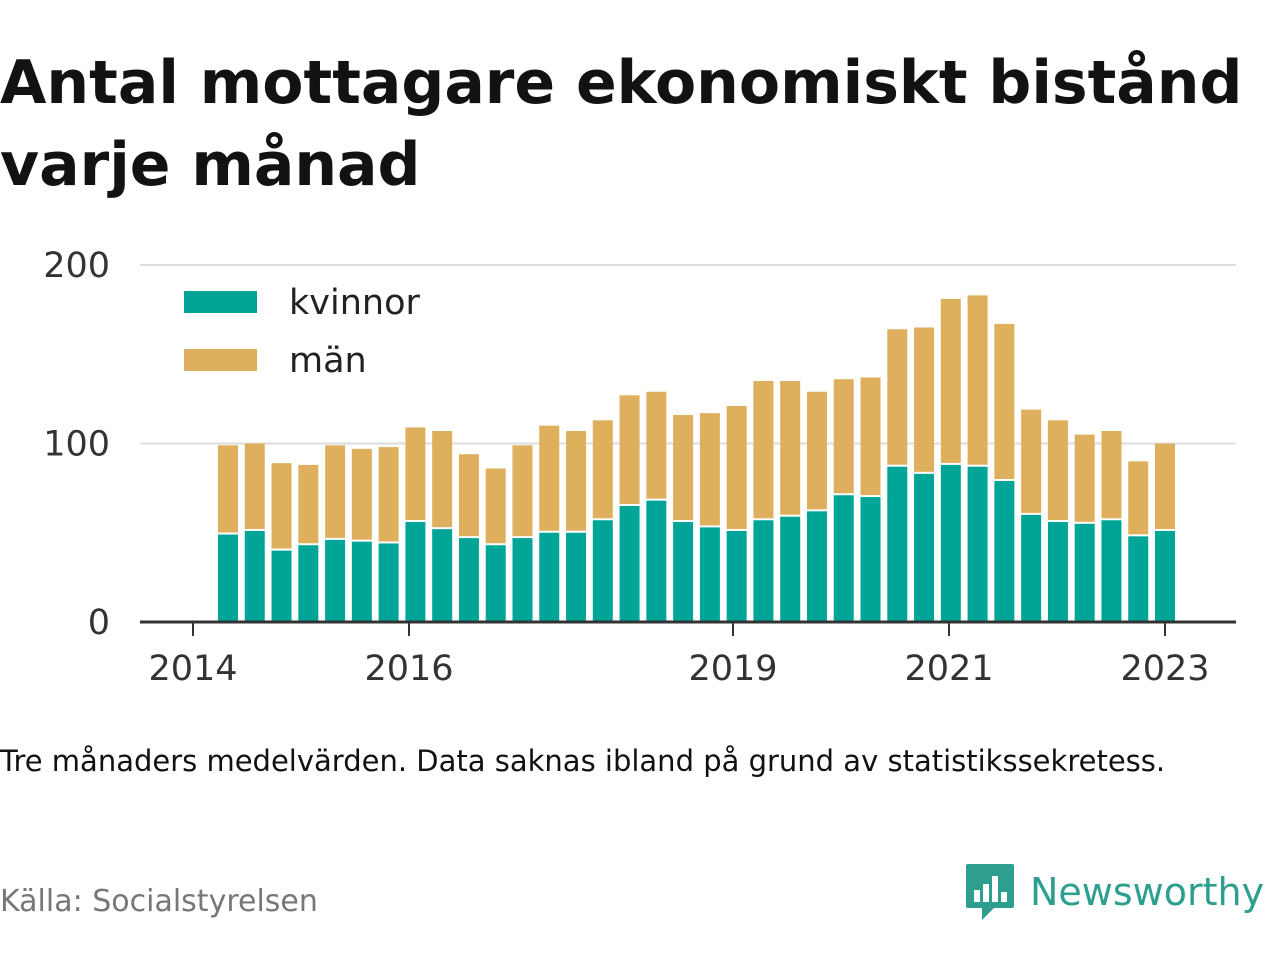 The height and width of the screenshot is (960, 1280). Describe the element at coordinates (220, 360) in the screenshot. I see `legend-swatch-man` at that location.